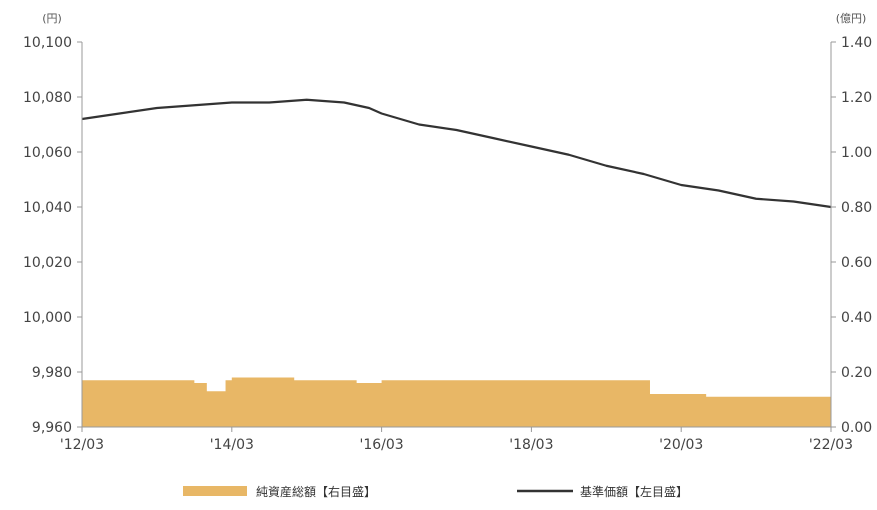 This screenshot has width=877, height=510. Describe the element at coordinates (831, 445) in the screenshot. I see `x-tick-label: '22/03` at that location.